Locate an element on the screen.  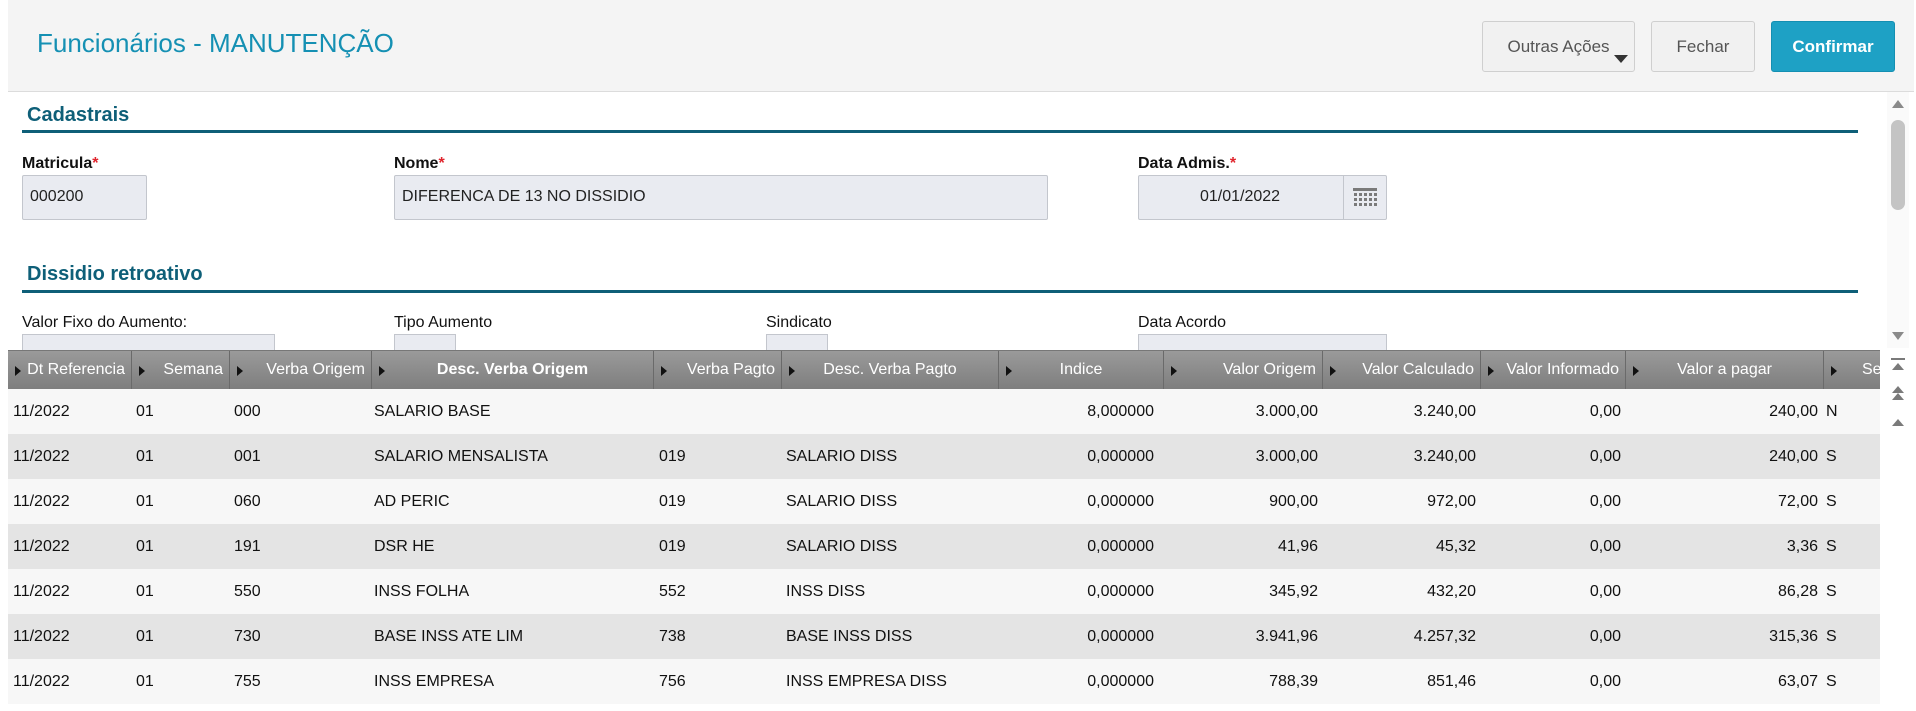
cell-verba-origem: 001 is located at coordinates (247, 456).